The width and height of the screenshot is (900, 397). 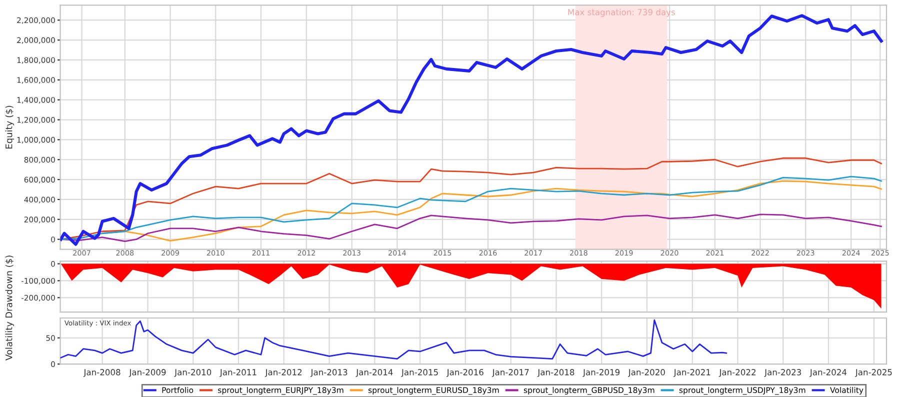 What do you see at coordinates (510, 373) in the screenshot?
I see `x-tick-label: Jan-2017` at bounding box center [510, 373].